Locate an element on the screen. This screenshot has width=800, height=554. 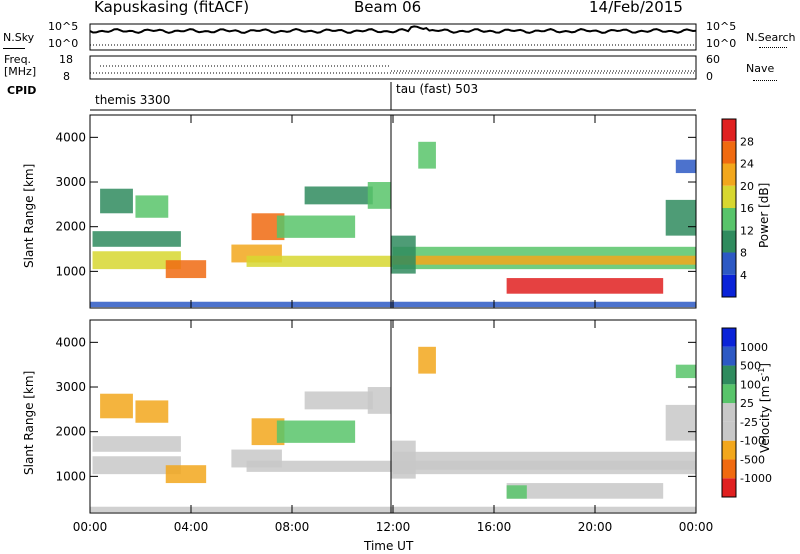
nsky-tick-top: 10^5 is located at coordinates (63, 26).